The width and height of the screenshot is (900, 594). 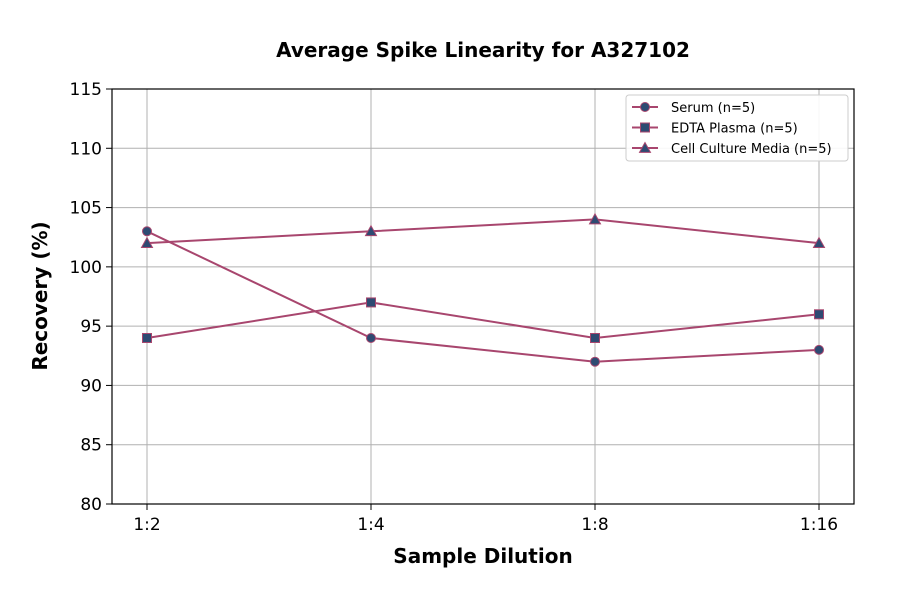 I want to click on legend-marker-triangle, so click(x=645, y=147).